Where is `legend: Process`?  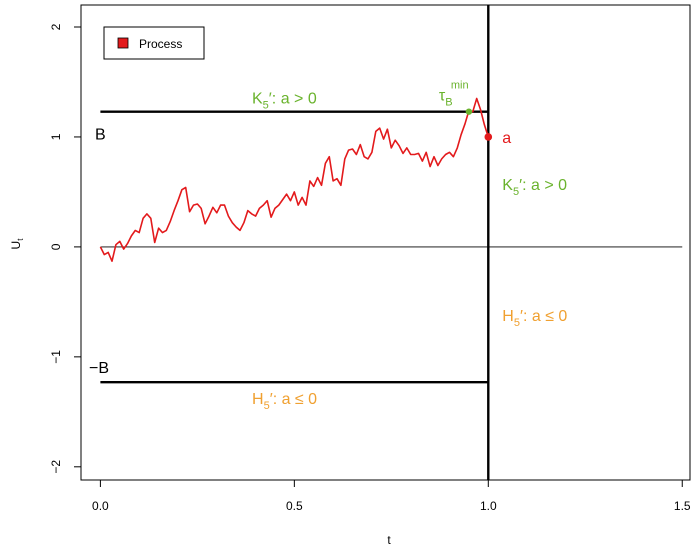
legend: Process is located at coordinates (154, 43).